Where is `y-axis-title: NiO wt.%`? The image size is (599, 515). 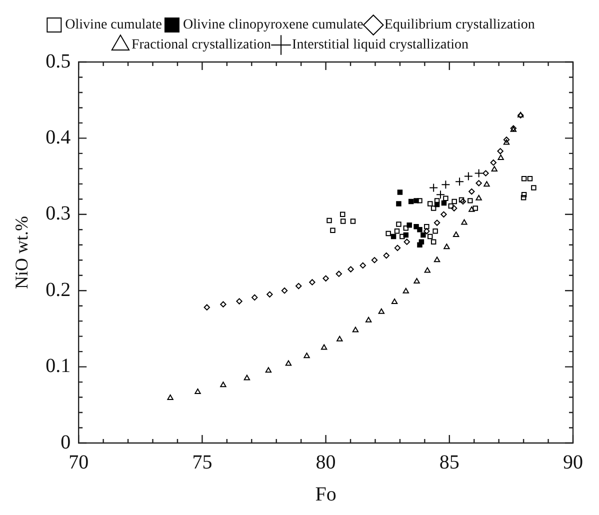
y-axis-title: NiO wt.% is located at coordinates (22, 252).